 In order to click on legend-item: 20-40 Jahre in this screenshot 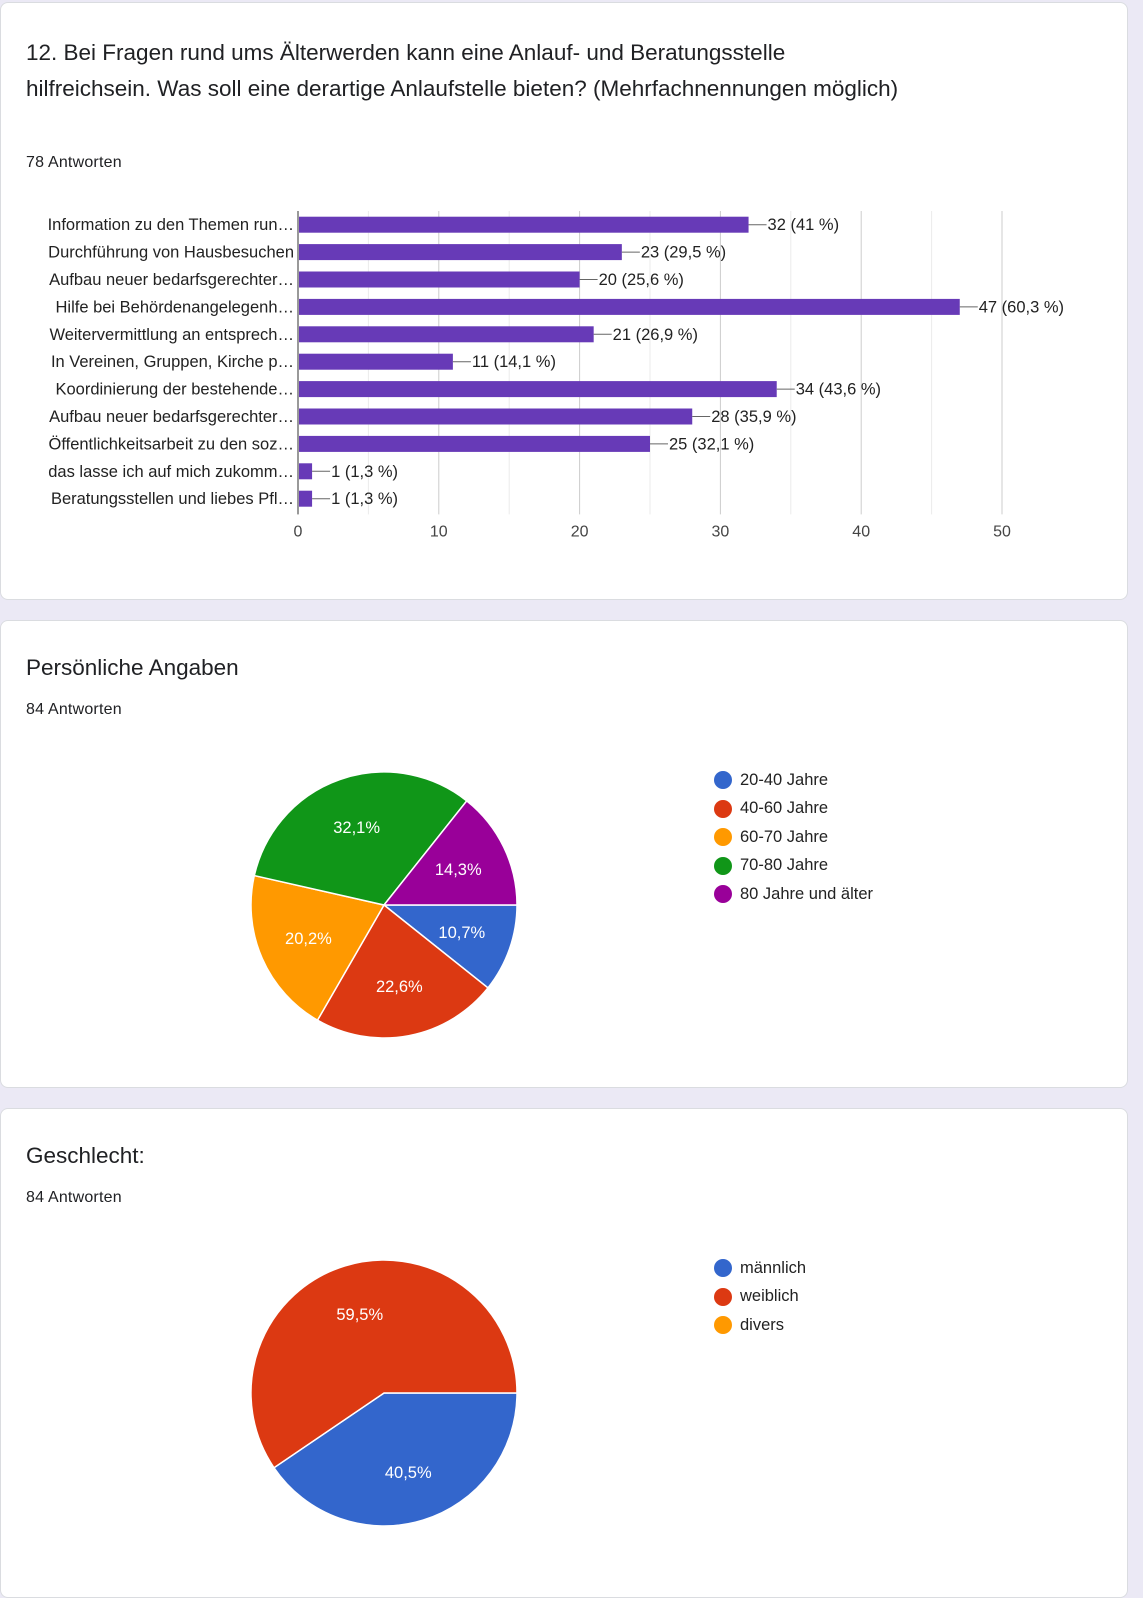, I will do `click(793, 780)`.